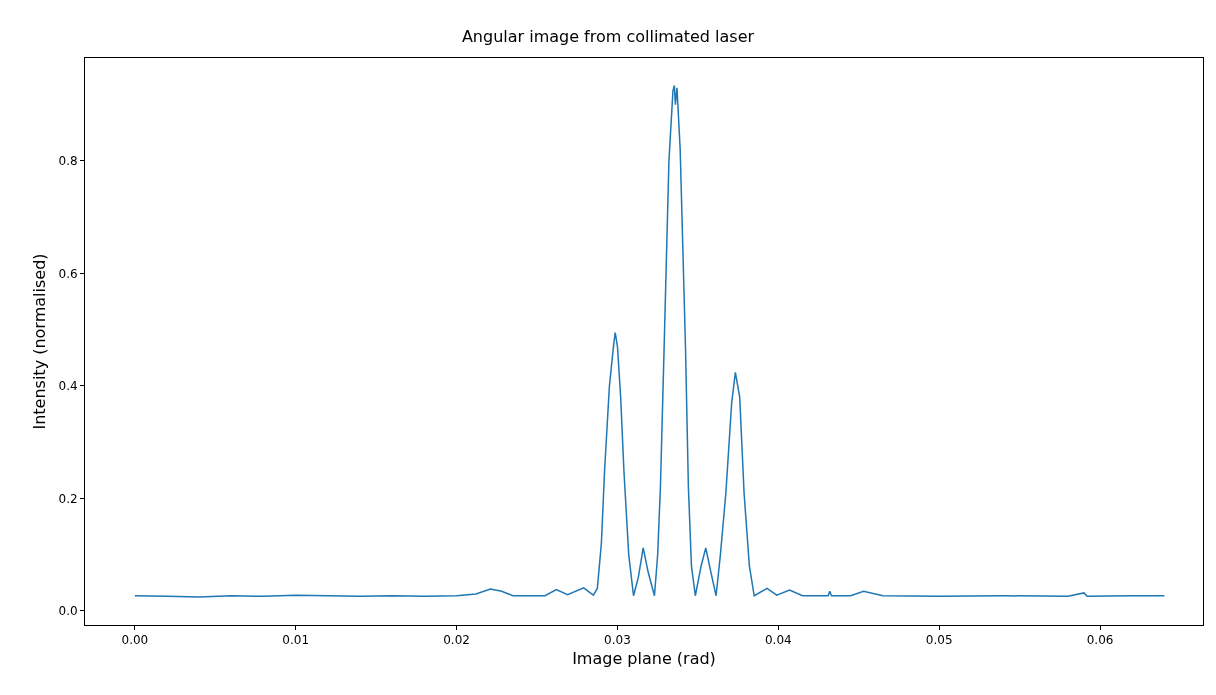 The width and height of the screenshot is (1216, 695). I want to click on x-tick-label: 0.01, so click(296, 640).